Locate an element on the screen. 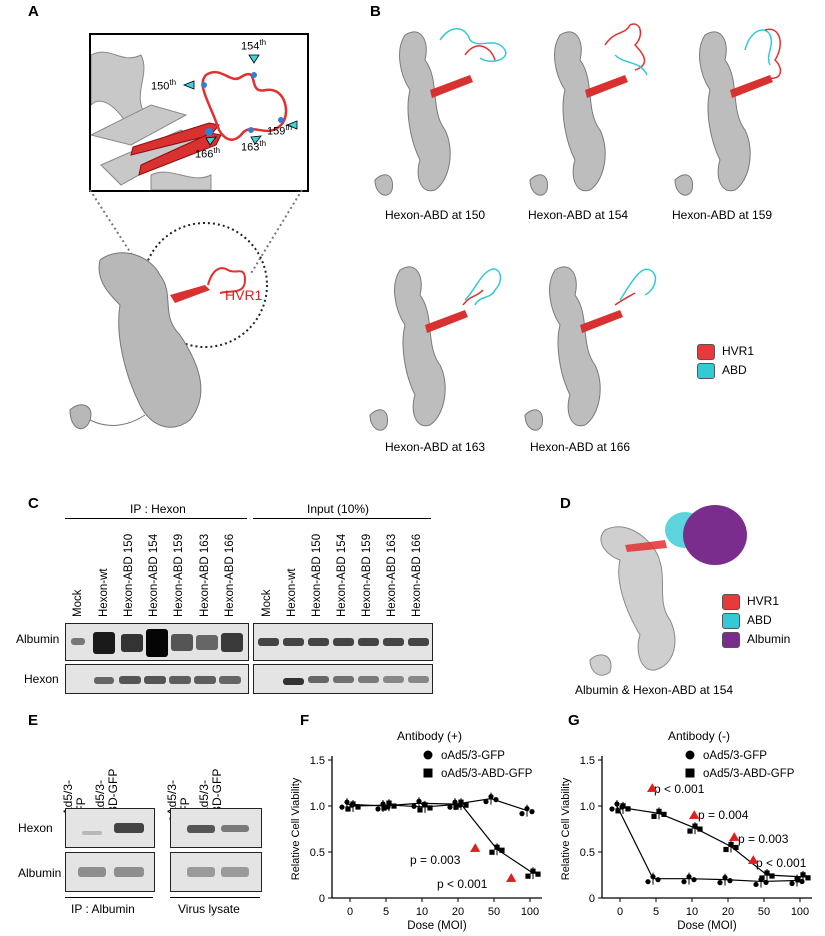 The height and width of the screenshot is (936, 825). chart-title: Antibody (+) is located at coordinates (429, 736).